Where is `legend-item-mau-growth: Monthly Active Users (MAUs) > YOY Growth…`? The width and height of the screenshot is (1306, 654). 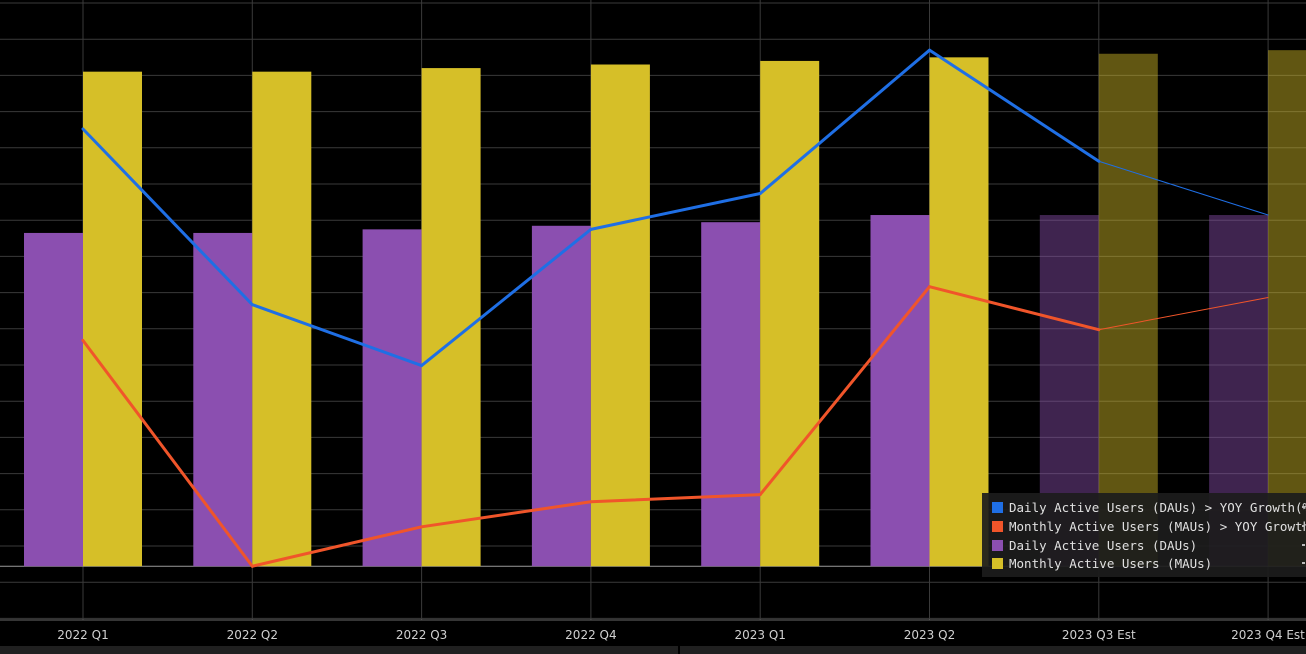 legend-item-mau-growth: Monthly Active Users (MAUs) > YOY Growth… is located at coordinates (1149, 526).